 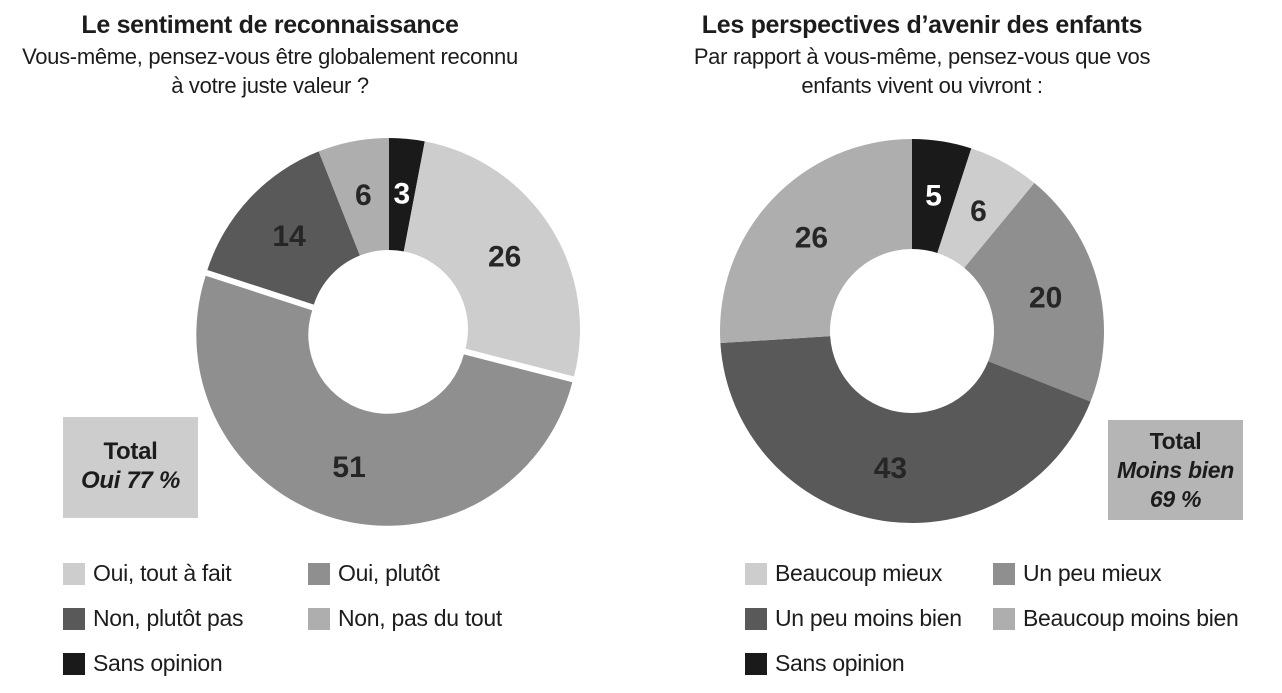 I want to click on legend-item: Non, plutôt pas, so click(x=185, y=618).